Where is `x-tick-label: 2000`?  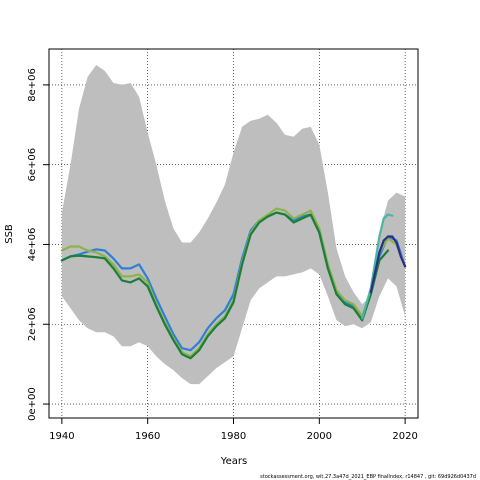 x-tick-label: 2000 is located at coordinates (319, 436).